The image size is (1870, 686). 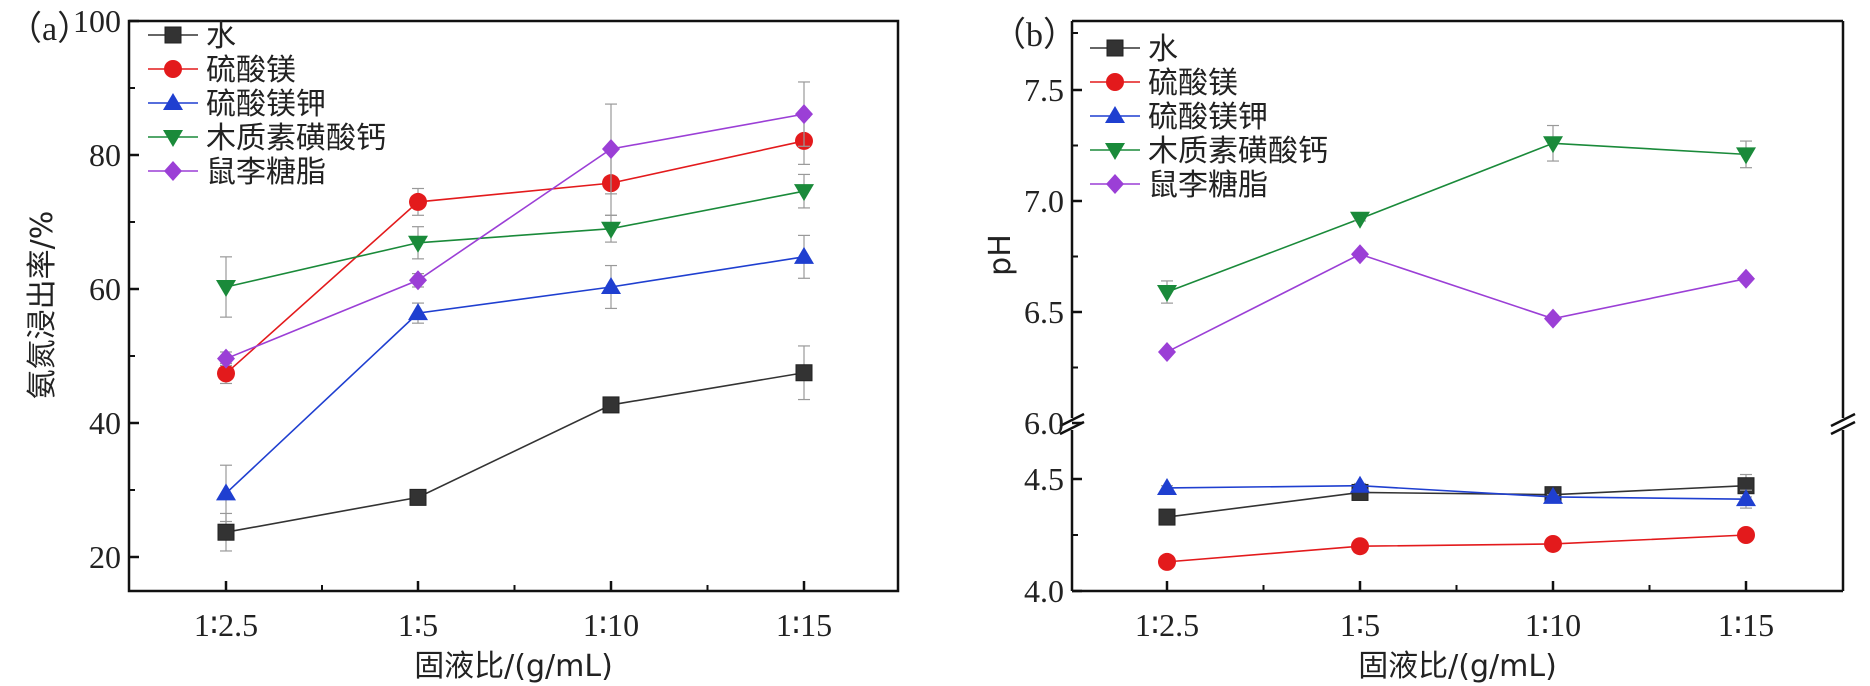 What do you see at coordinates (105, 155) in the screenshot?
I see `y-tick-label: 80` at bounding box center [105, 155].